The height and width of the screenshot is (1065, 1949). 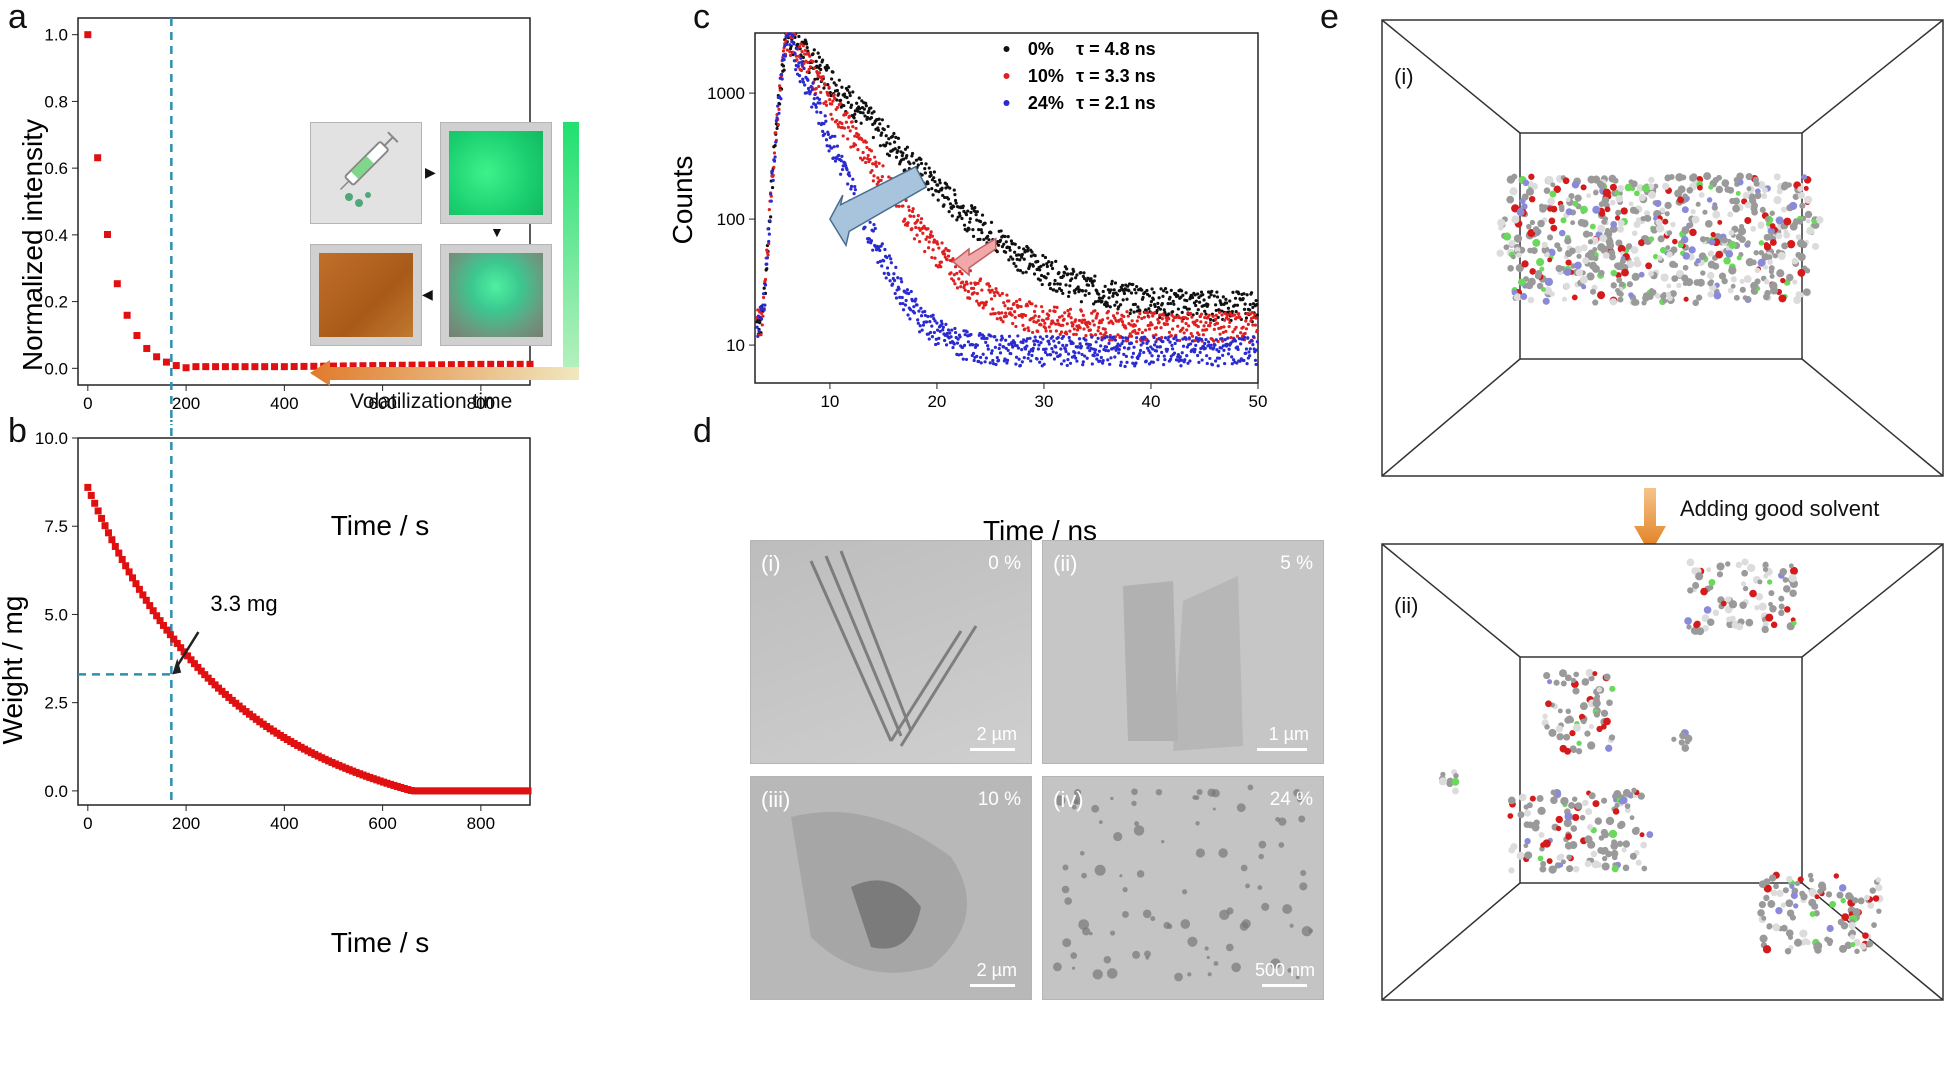 What do you see at coordinates (186, 823) in the screenshot?
I see `chart-b-xtick-label: 200` at bounding box center [186, 823].